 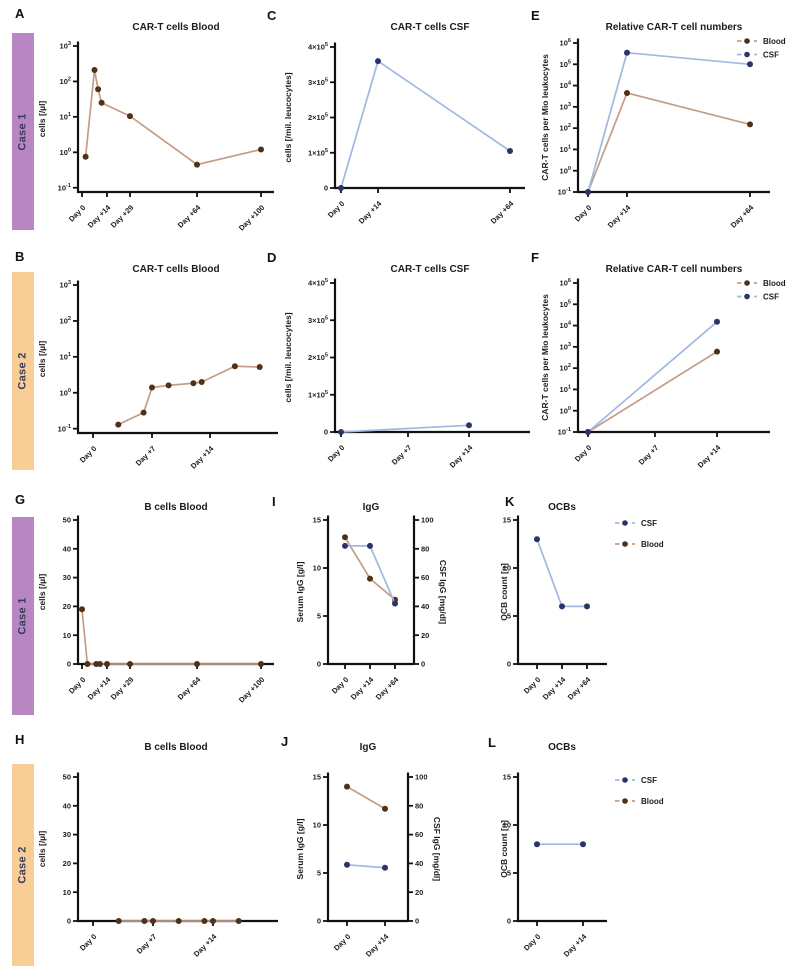 What do you see at coordinates (371, 507) in the screenshot?
I see `chart-title: IgG` at bounding box center [371, 507].